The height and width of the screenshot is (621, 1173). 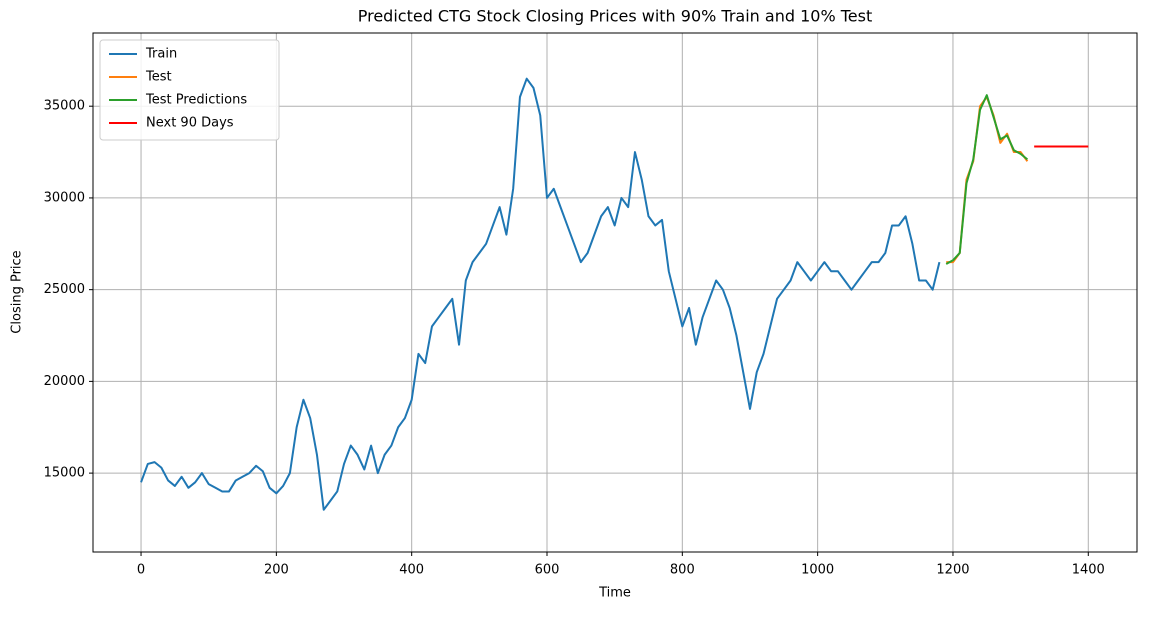 I want to click on legend-label: Test Predictions, so click(x=196, y=100).